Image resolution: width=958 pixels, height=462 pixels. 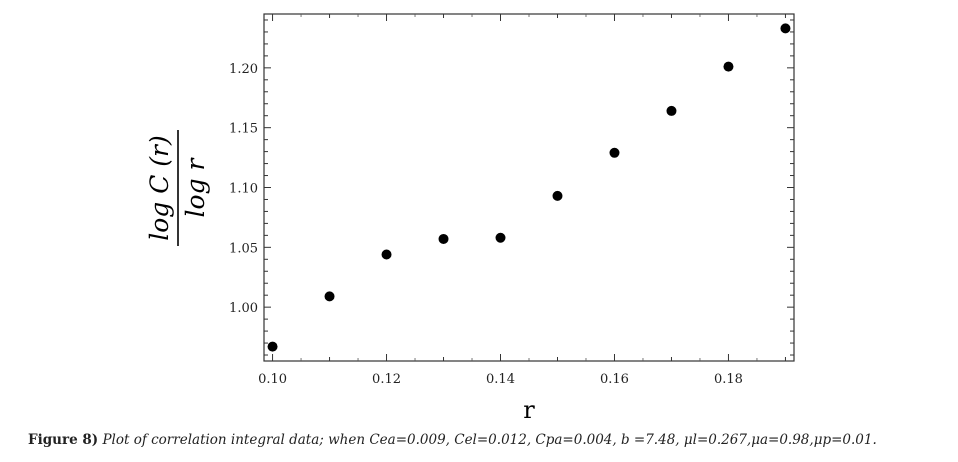 I want to click on y-tick-label: 1.20, so click(x=243, y=69).